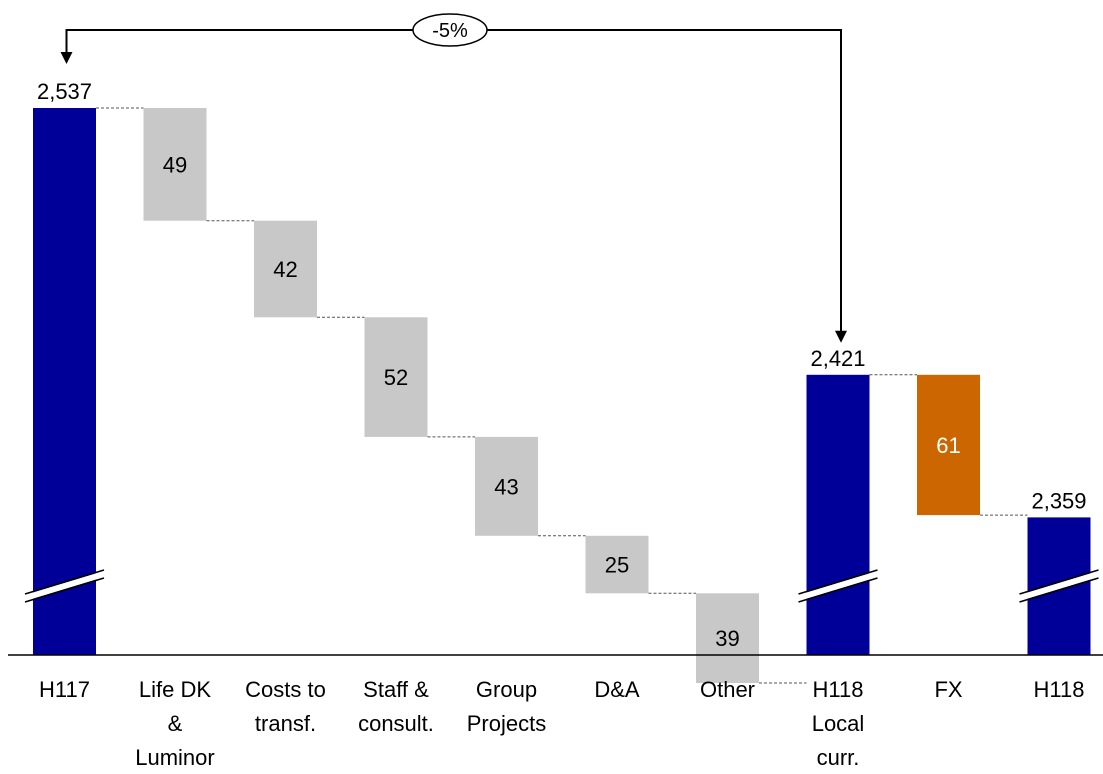  Describe the element at coordinates (175, 689) in the screenshot. I see `category-label-line: Life DK` at that location.